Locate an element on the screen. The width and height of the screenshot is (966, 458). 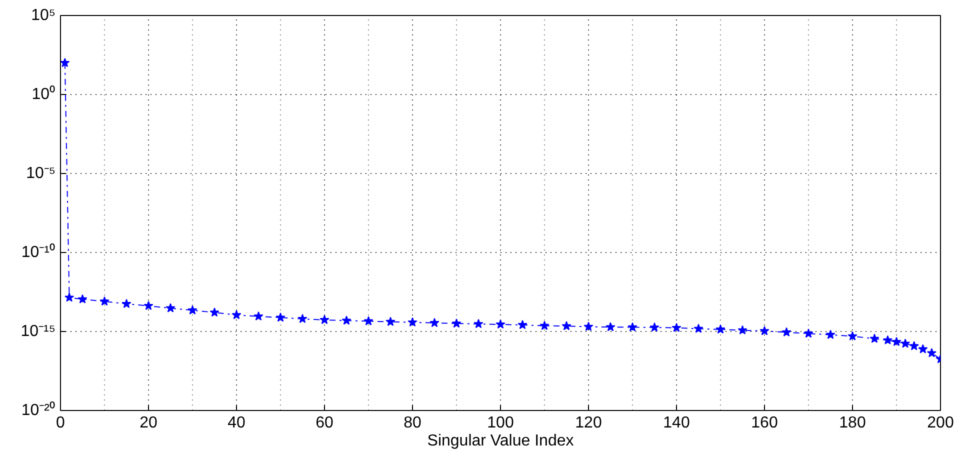
y-tick-label: 10⁻¹⁰ is located at coordinates (38, 252).